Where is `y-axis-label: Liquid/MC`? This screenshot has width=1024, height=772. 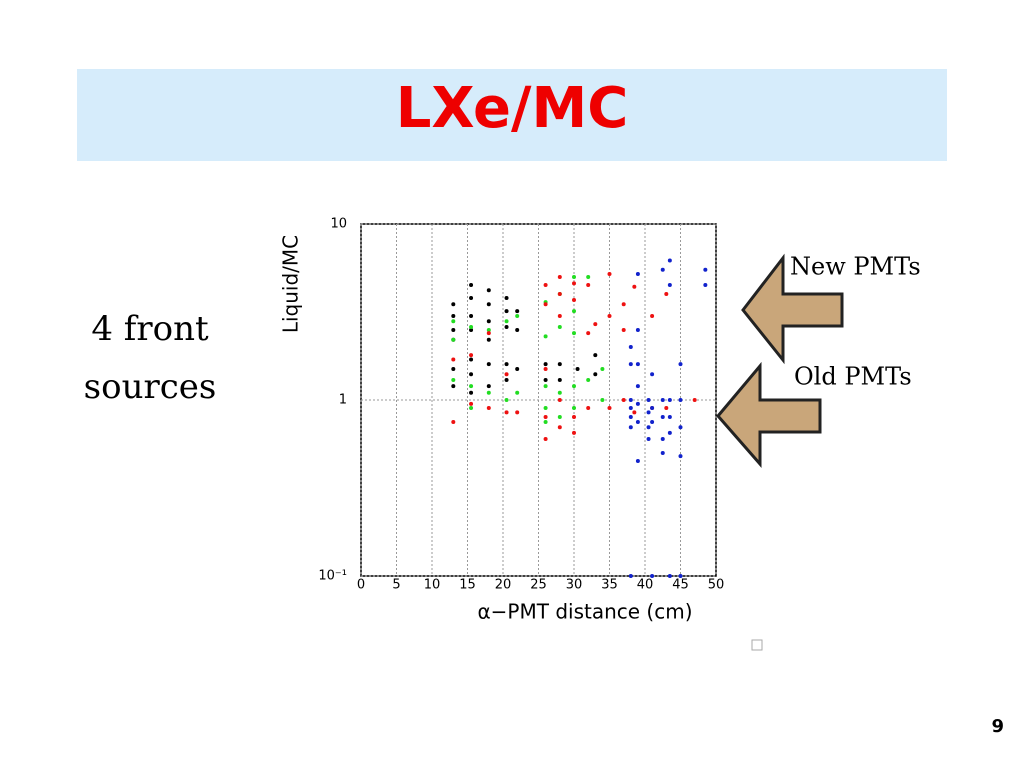
y-axis-label: Liquid/MC is located at coordinates (291, 284).